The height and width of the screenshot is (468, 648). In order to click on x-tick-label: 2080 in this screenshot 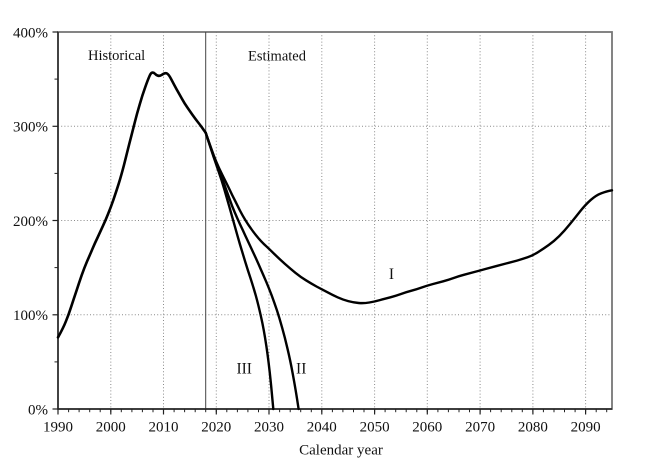, I will do `click(533, 427)`.